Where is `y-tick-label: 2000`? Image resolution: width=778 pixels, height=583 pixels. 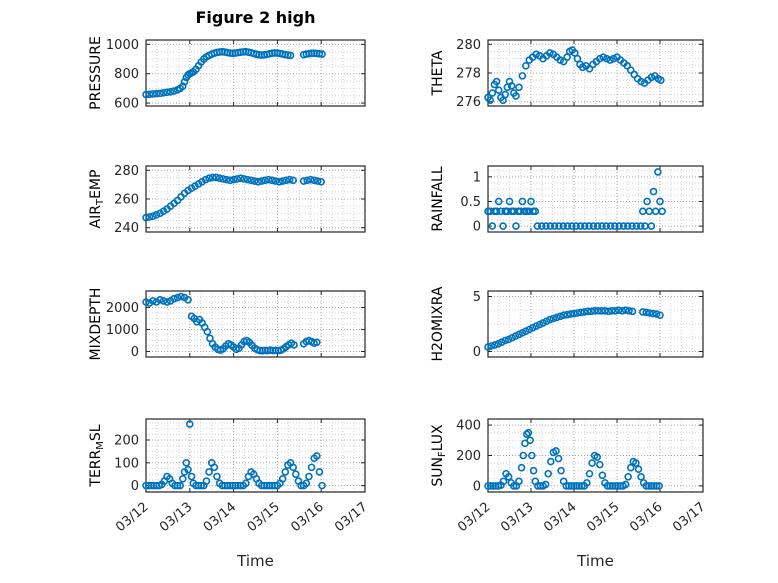 y-tick-label: 2000 is located at coordinates (122, 308).